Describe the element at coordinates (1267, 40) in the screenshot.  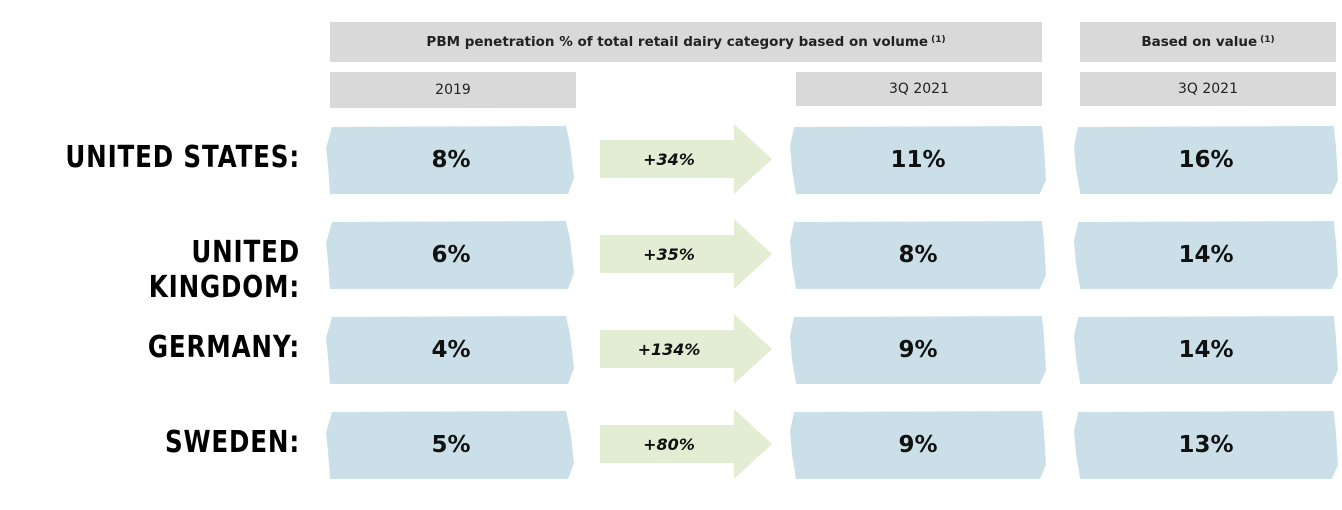
I see `value-header-footnote: (1)` at that location.